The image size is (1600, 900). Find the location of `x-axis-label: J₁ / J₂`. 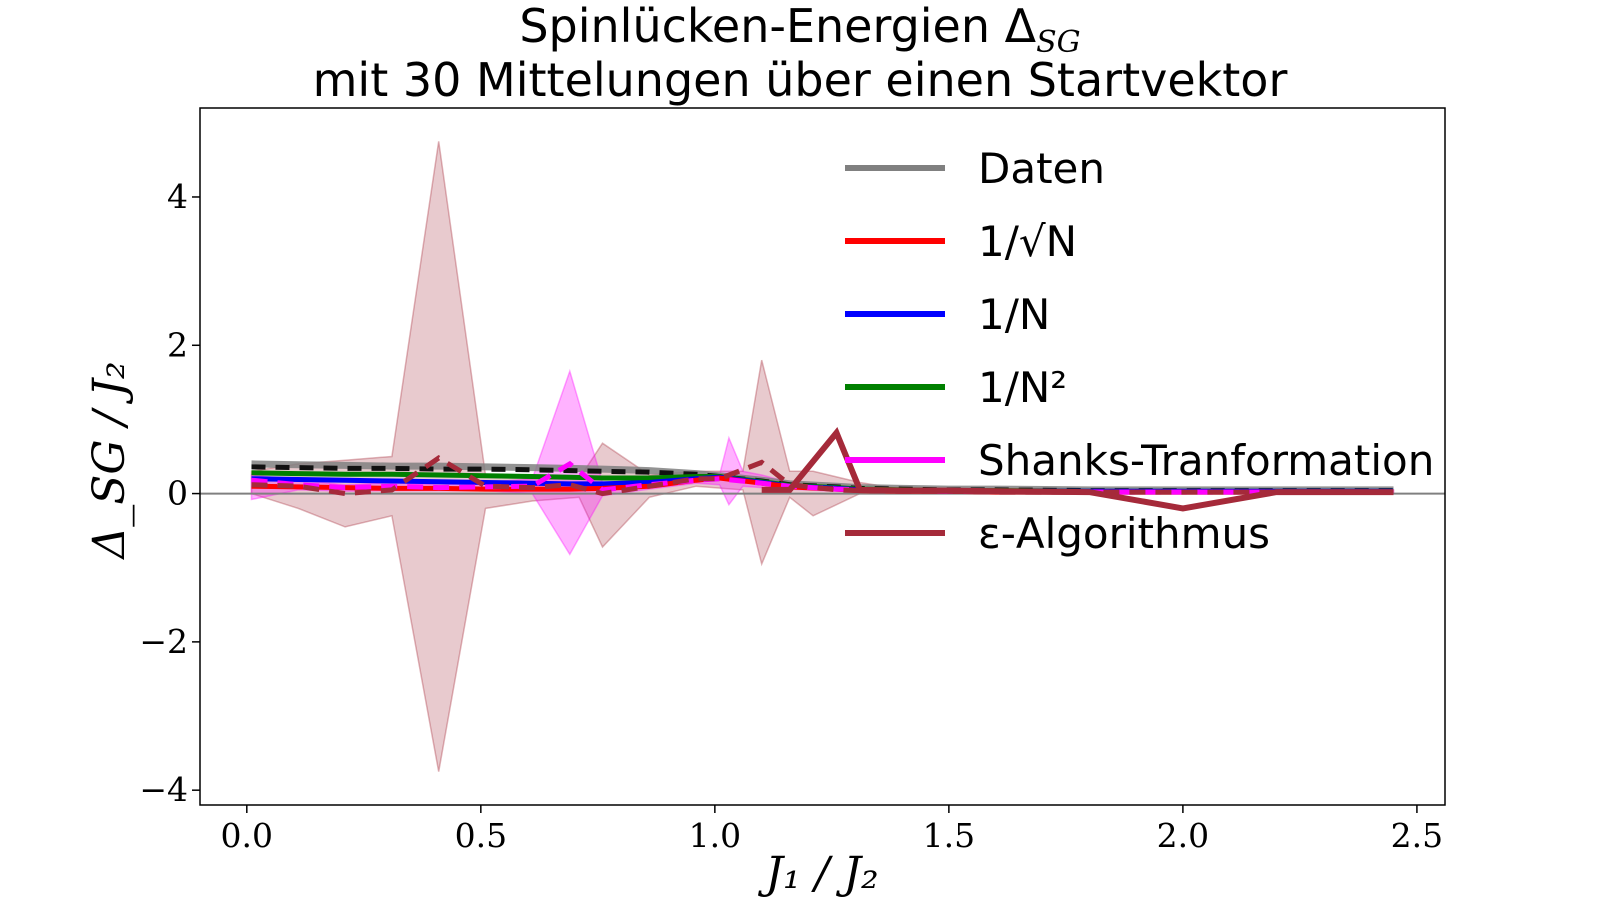

x-axis-label: J₁ / J₂ is located at coordinates (817, 873).